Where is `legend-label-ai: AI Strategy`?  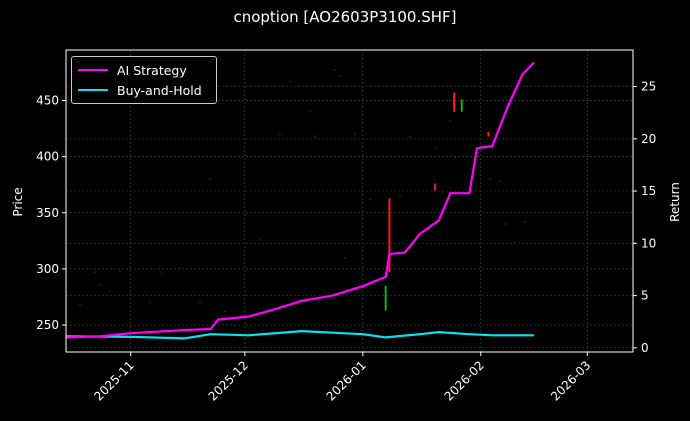
legend-label-ai: AI Strategy is located at coordinates (152, 70).